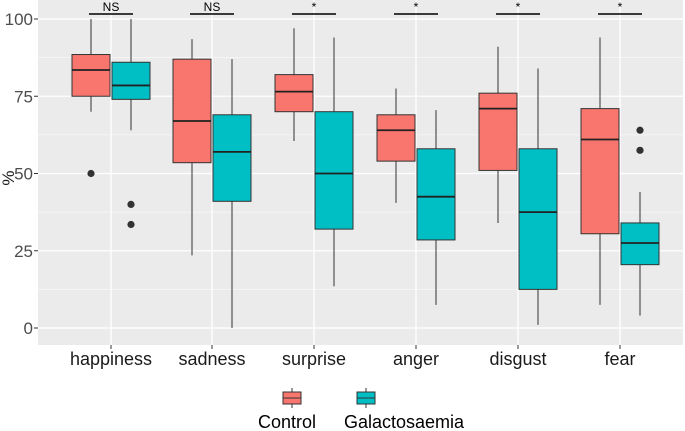 The width and height of the screenshot is (685, 431). I want to click on box-galactosaemia-anger, so click(436, 207).